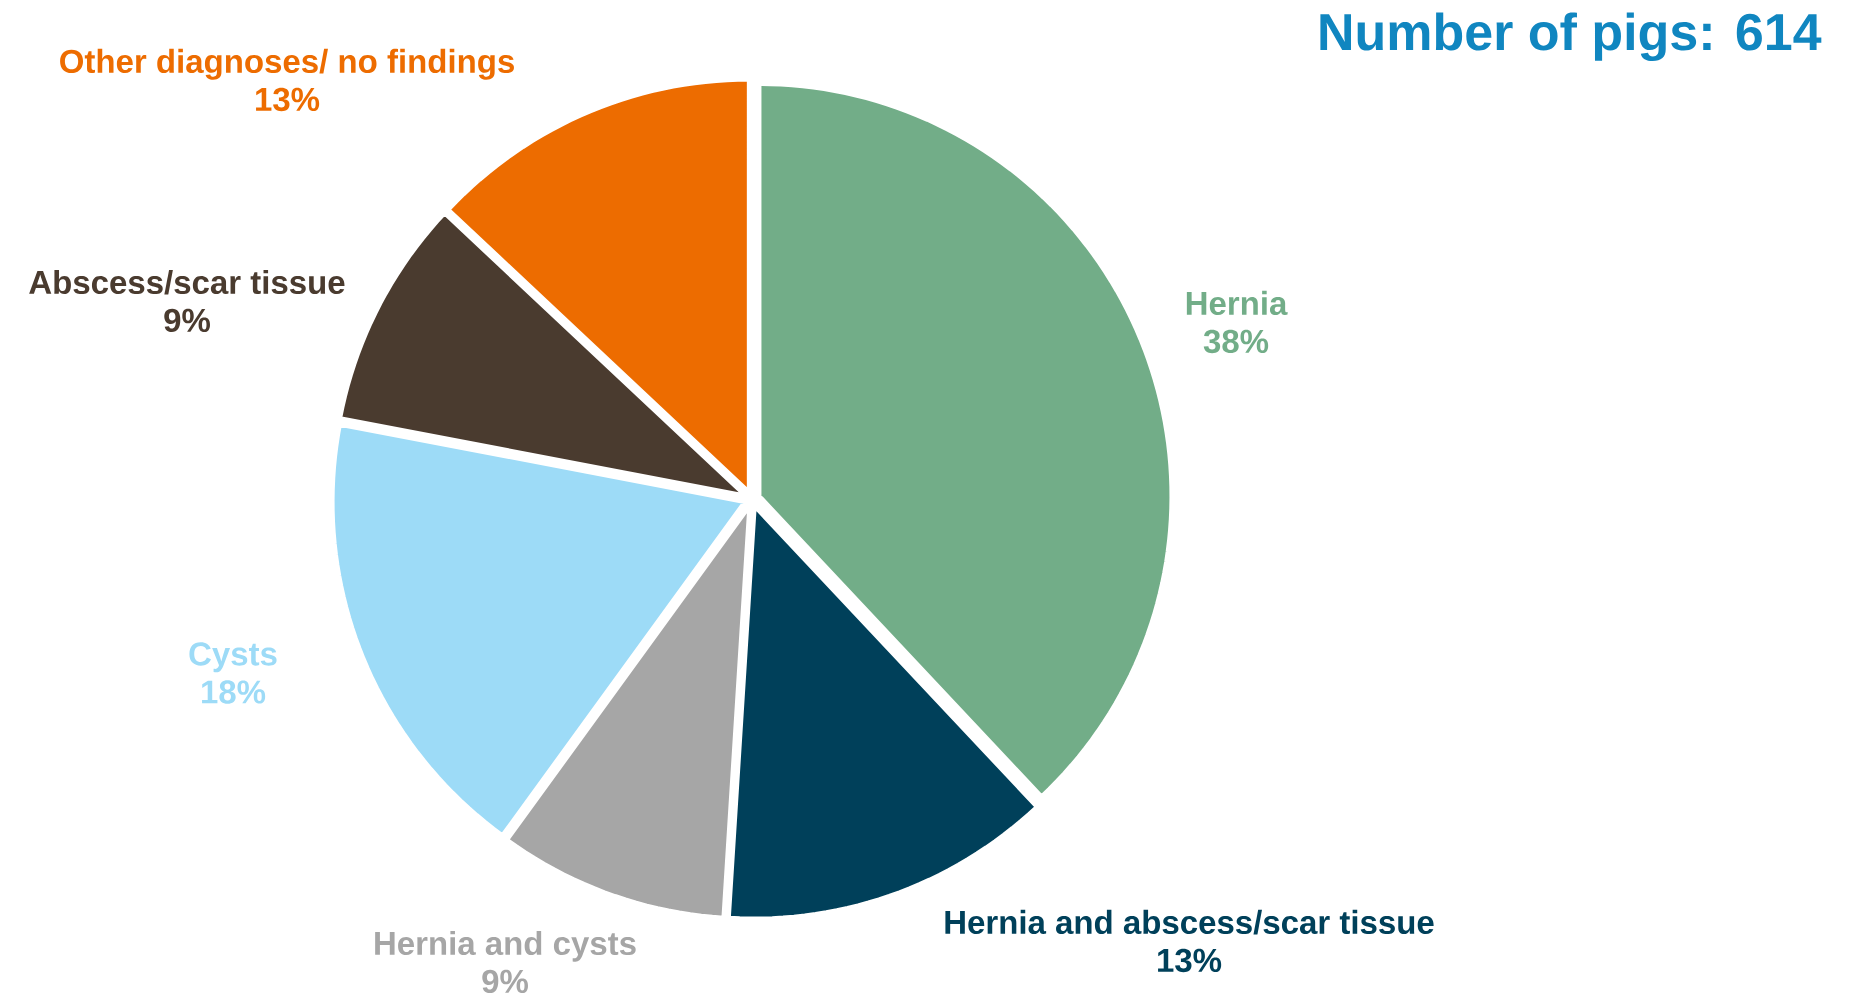 This screenshot has width=1850, height=996. What do you see at coordinates (1571, 37) in the screenshot?
I see `text: Number of pigs: 614` at bounding box center [1571, 37].